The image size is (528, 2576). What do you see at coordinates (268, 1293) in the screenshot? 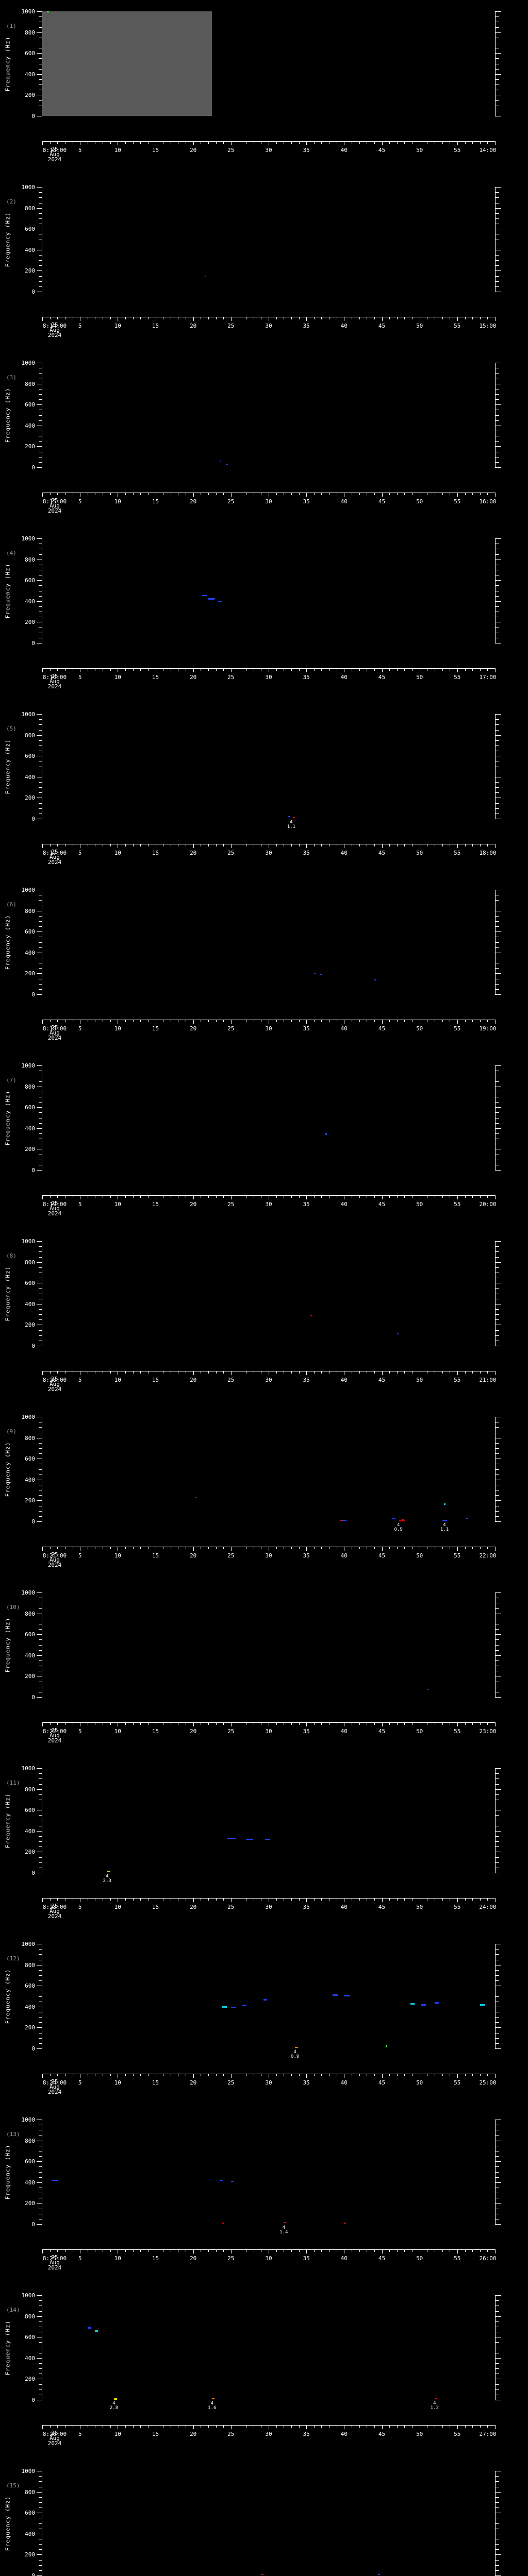
I see `plot-area` at bounding box center [268, 1293].